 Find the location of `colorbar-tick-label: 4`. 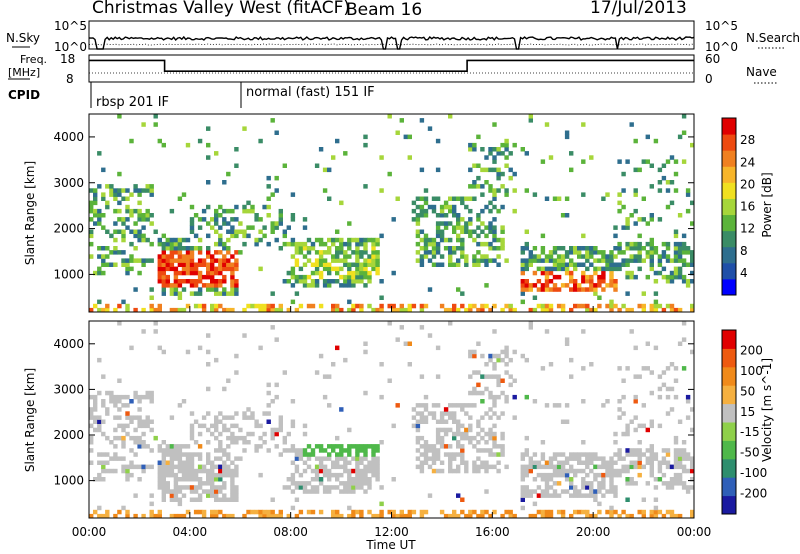

colorbar-tick-label: 4 is located at coordinates (744, 273).